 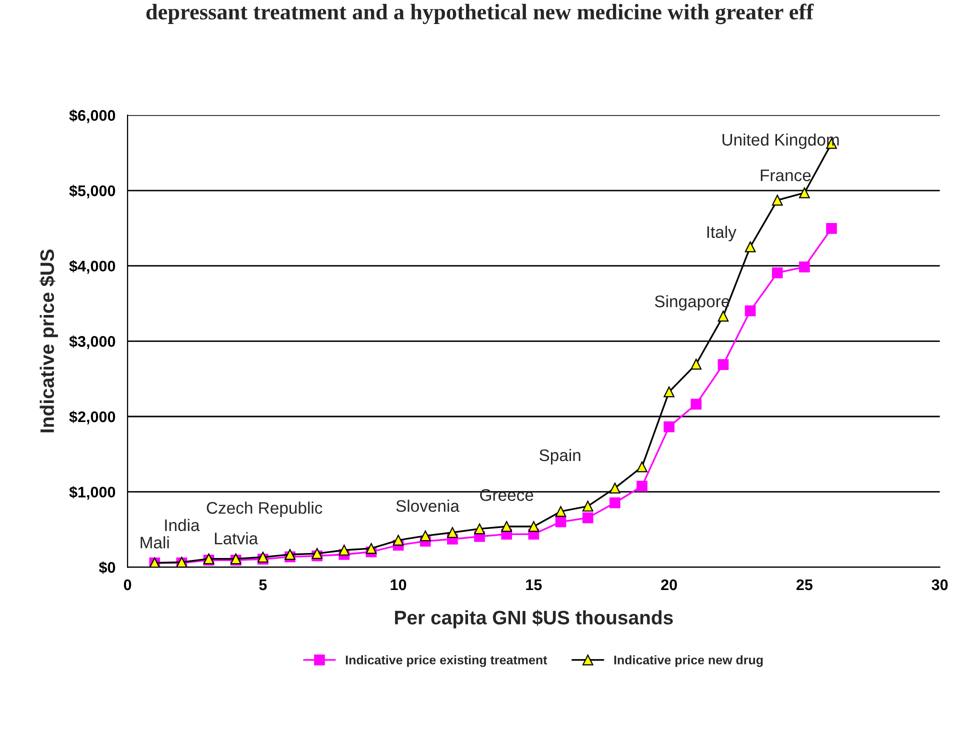 I want to click on y-tick-label: $5,000, so click(x=92, y=191).